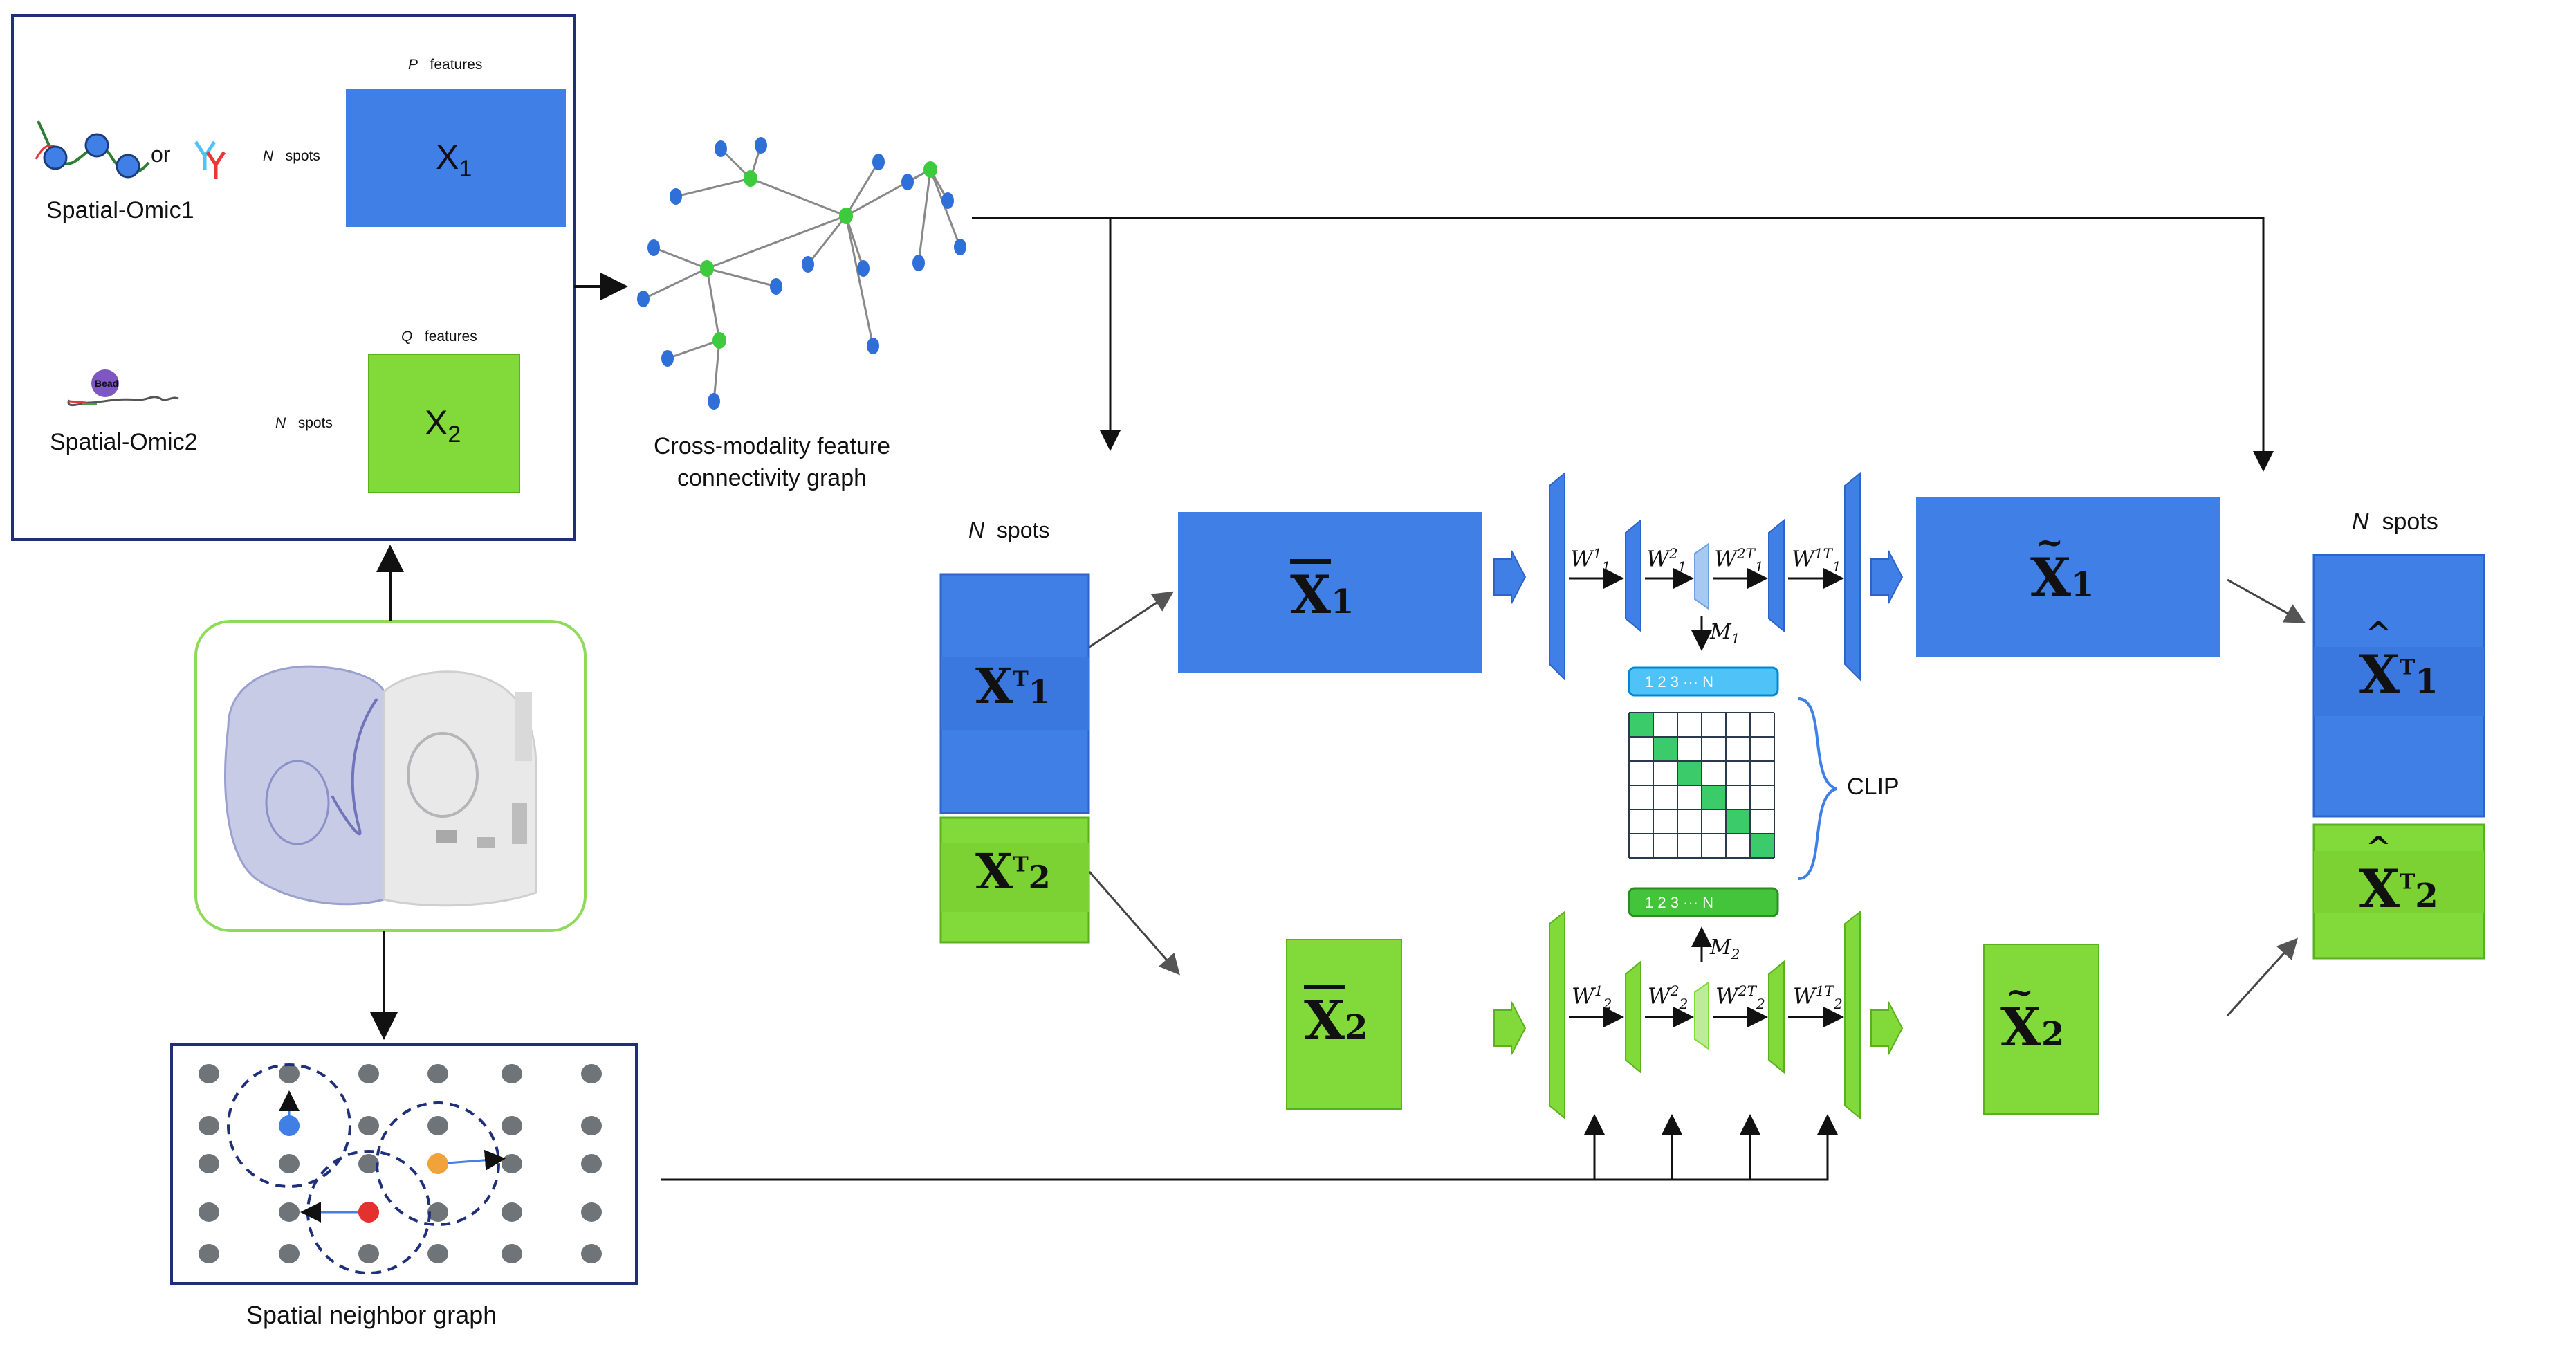 This screenshot has width=2576, height=1363. I want to click on right-x2hat-band, so click(2399, 882).